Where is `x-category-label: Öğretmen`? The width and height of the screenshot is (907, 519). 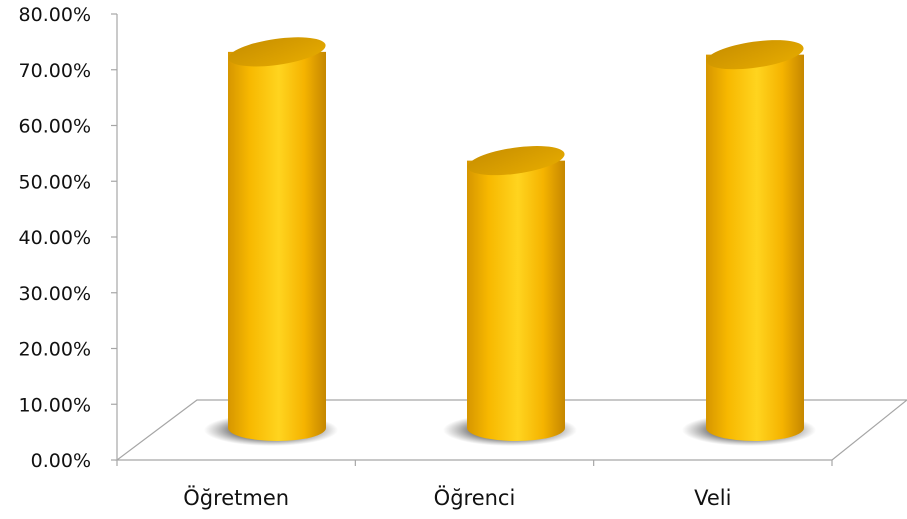
x-category-label: Öğretmen is located at coordinates (236, 497).